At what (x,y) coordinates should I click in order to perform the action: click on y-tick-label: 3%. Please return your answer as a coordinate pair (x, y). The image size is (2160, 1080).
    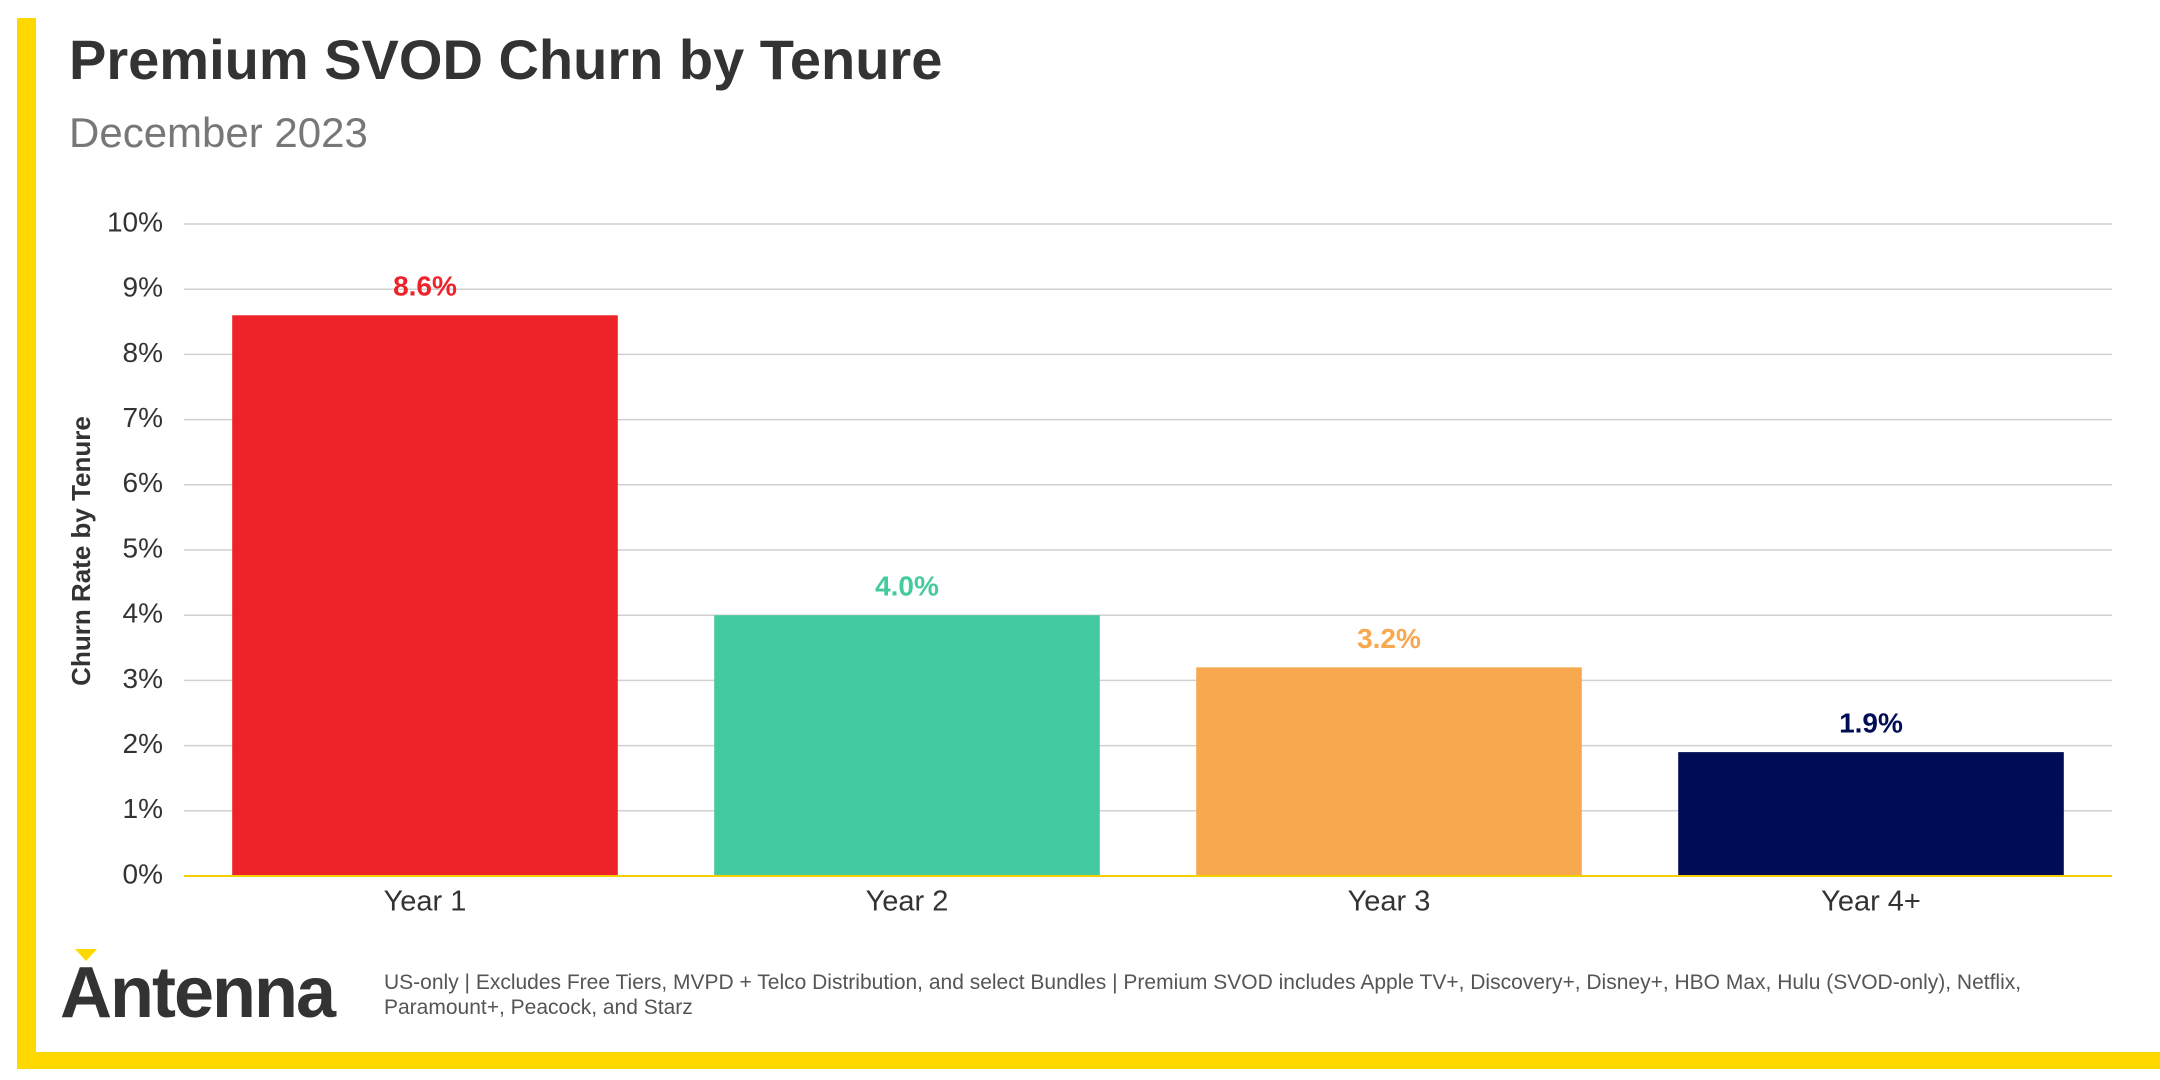
    Looking at the image, I should click on (143, 678).